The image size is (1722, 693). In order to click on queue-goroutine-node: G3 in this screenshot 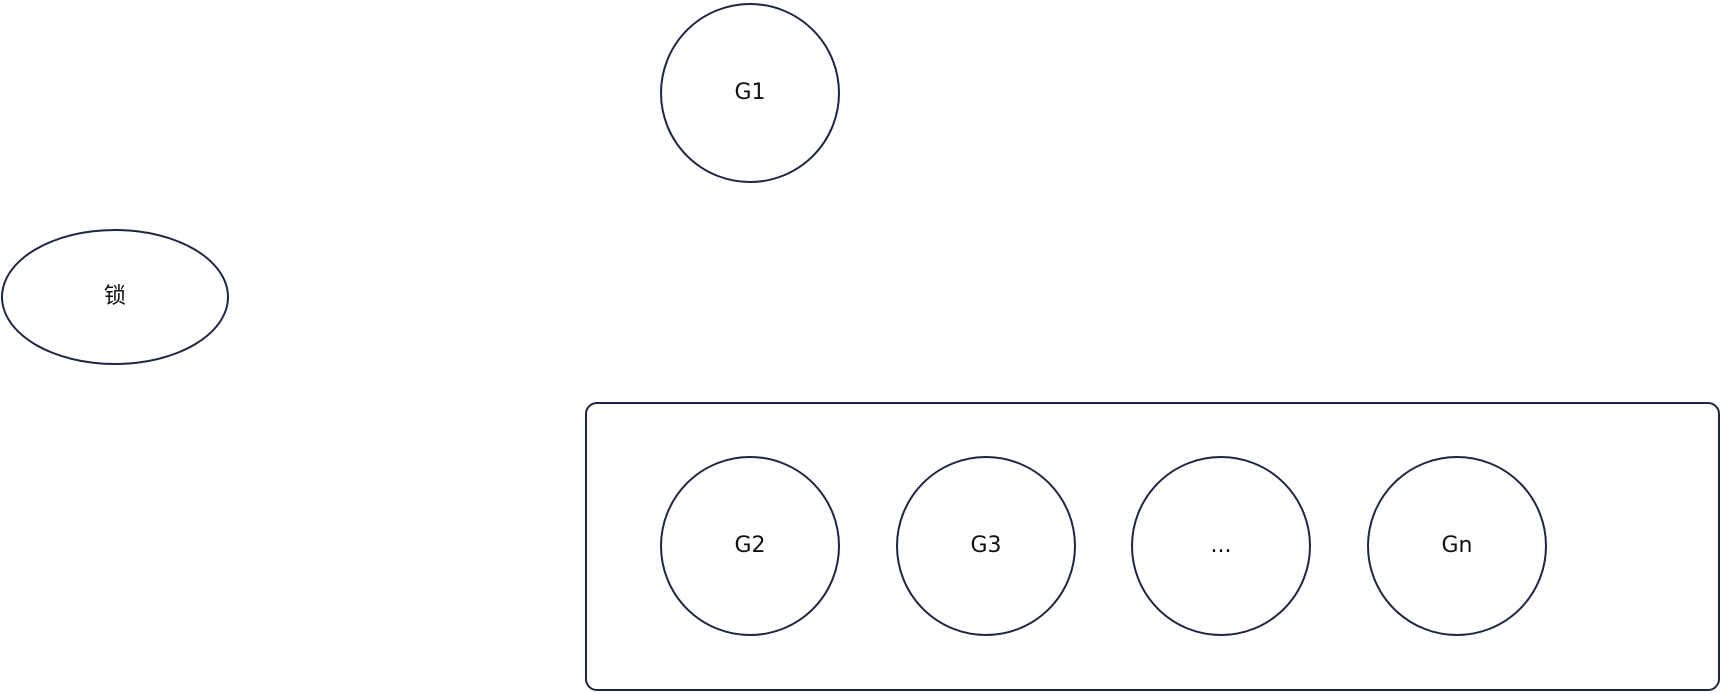, I will do `click(986, 546)`.